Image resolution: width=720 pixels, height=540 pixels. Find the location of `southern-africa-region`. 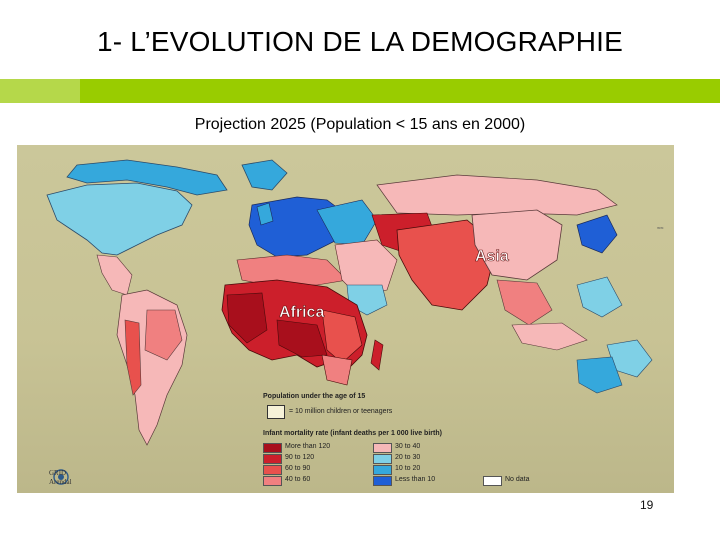

southern-africa-region is located at coordinates (337, 370).